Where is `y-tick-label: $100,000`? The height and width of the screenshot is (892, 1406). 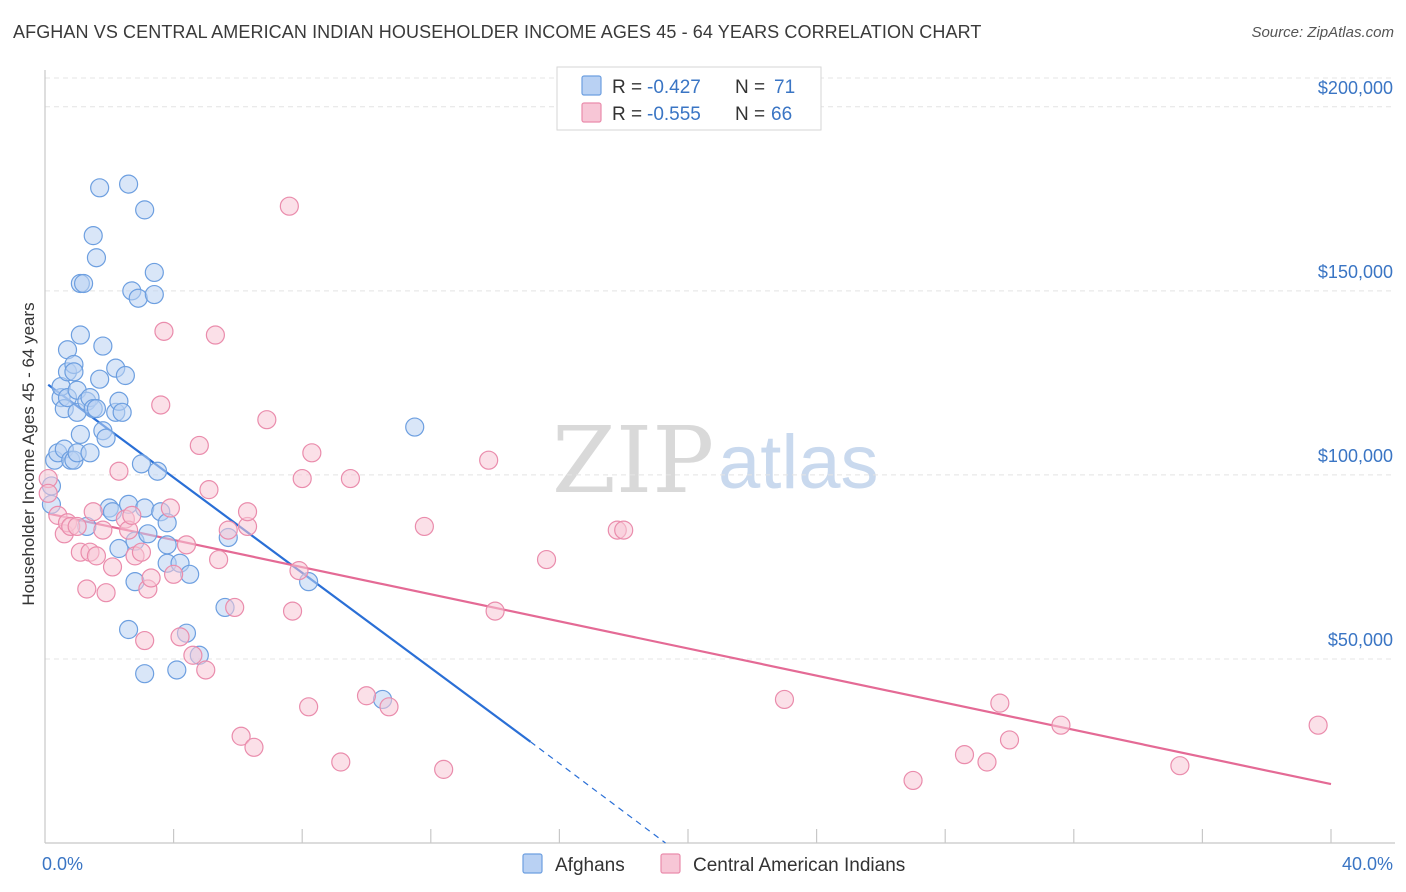 y-tick-label: $100,000 is located at coordinates (1355, 456).